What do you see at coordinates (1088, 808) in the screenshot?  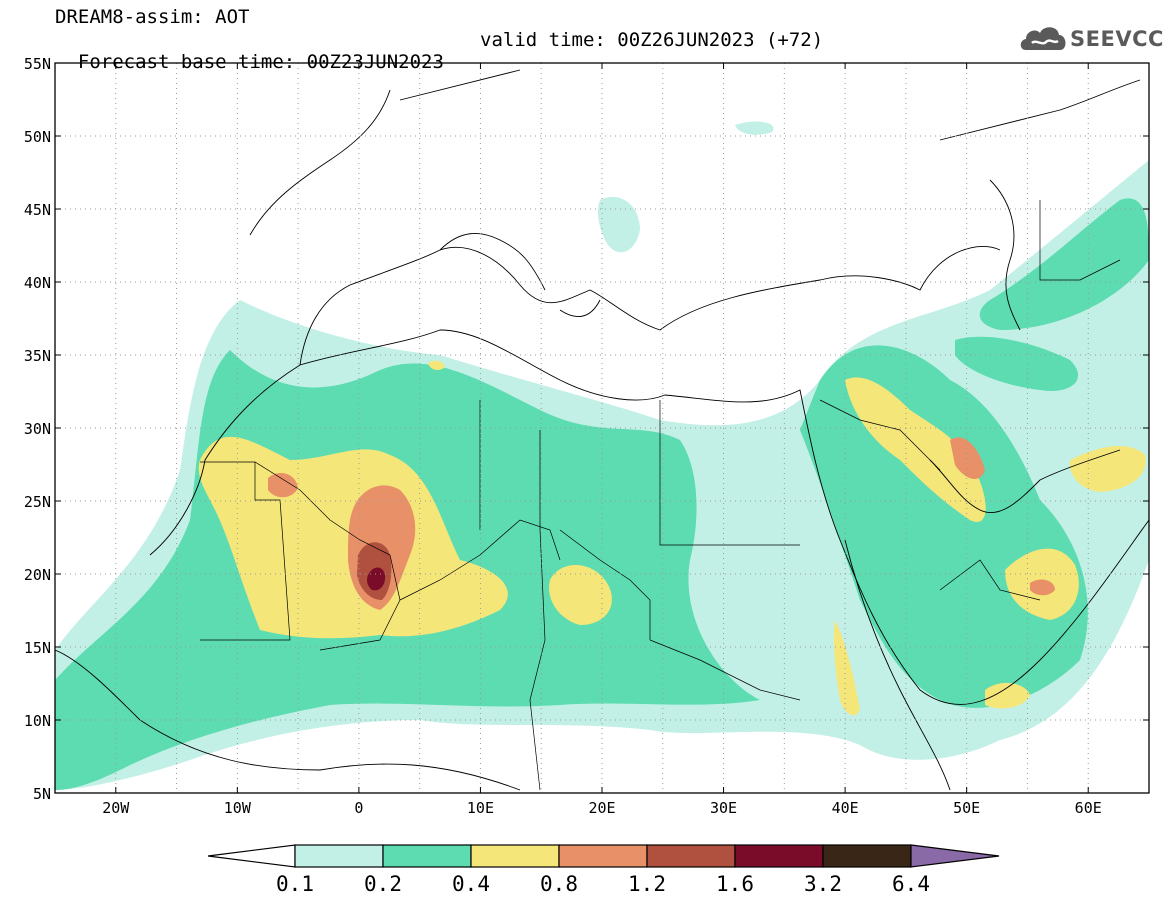 I see `lon-label: 60E` at bounding box center [1088, 808].